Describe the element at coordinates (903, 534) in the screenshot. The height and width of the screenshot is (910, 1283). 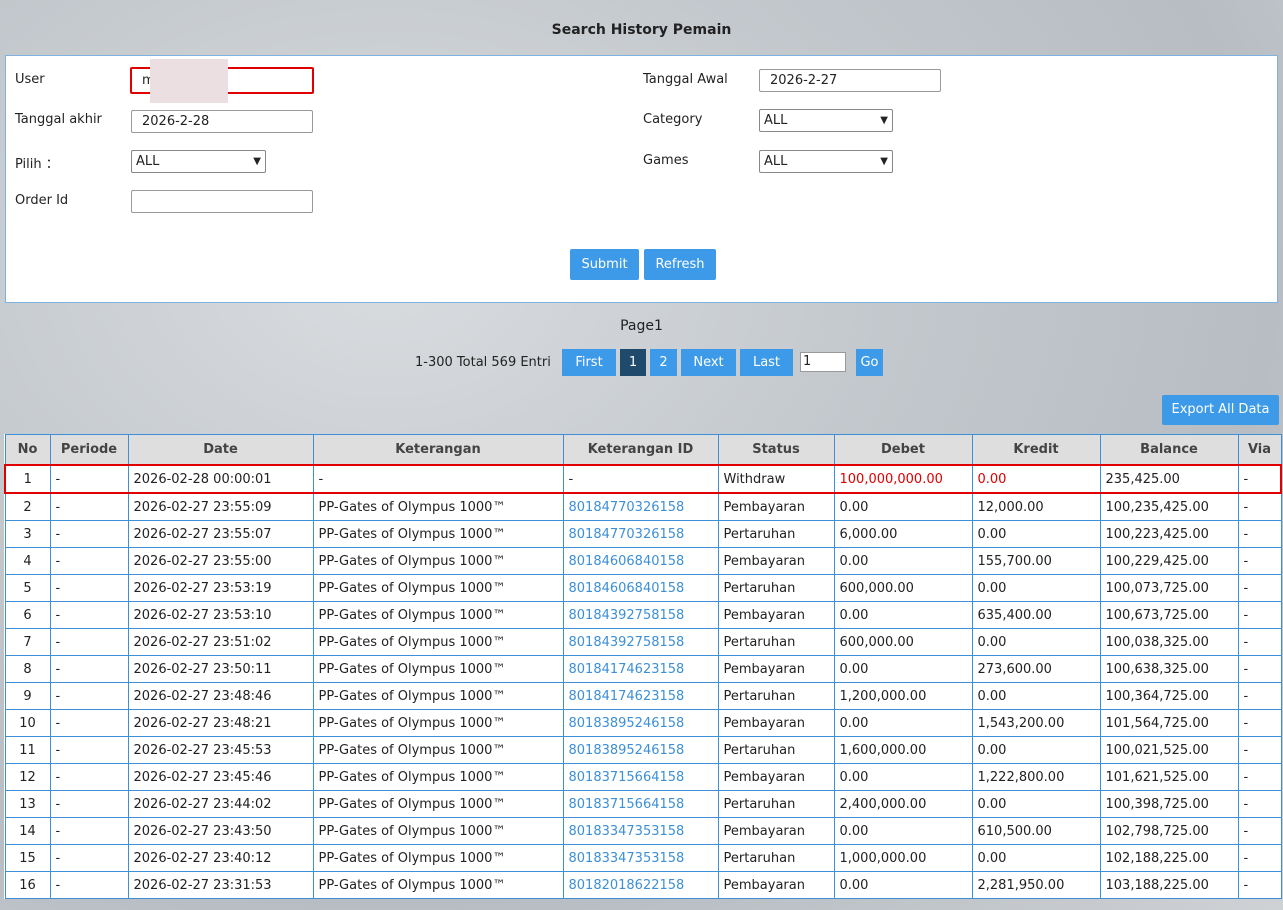
I see `cell-debet: 6,000.00` at that location.